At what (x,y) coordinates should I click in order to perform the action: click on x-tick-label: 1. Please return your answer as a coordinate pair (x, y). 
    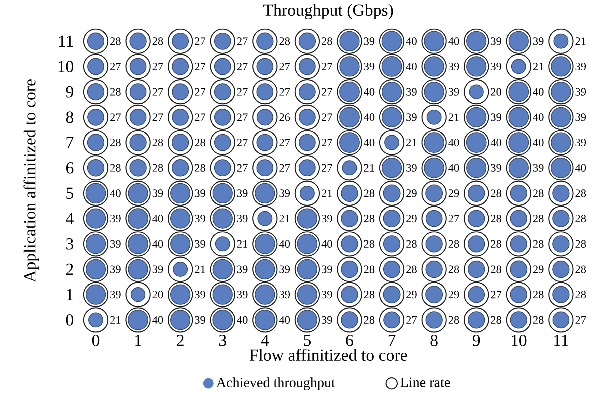
    Looking at the image, I should click on (139, 340).